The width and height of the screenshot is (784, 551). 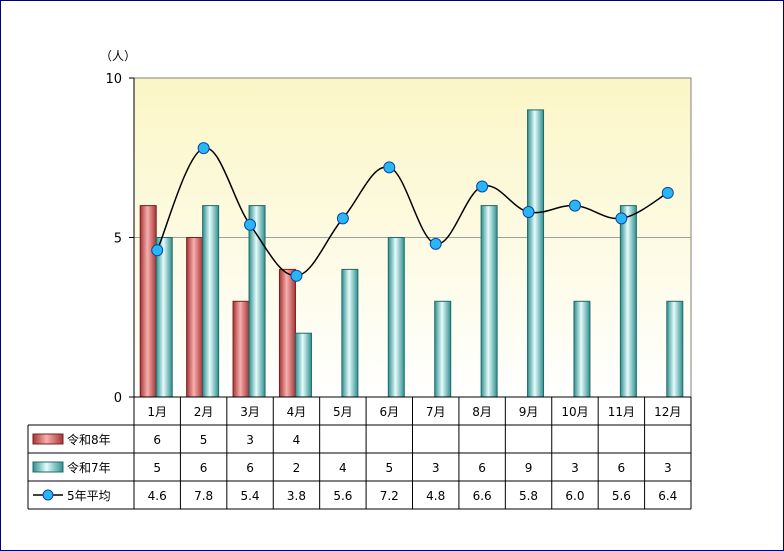 What do you see at coordinates (297, 412) in the screenshot?
I see `month-label: 4月` at bounding box center [297, 412].